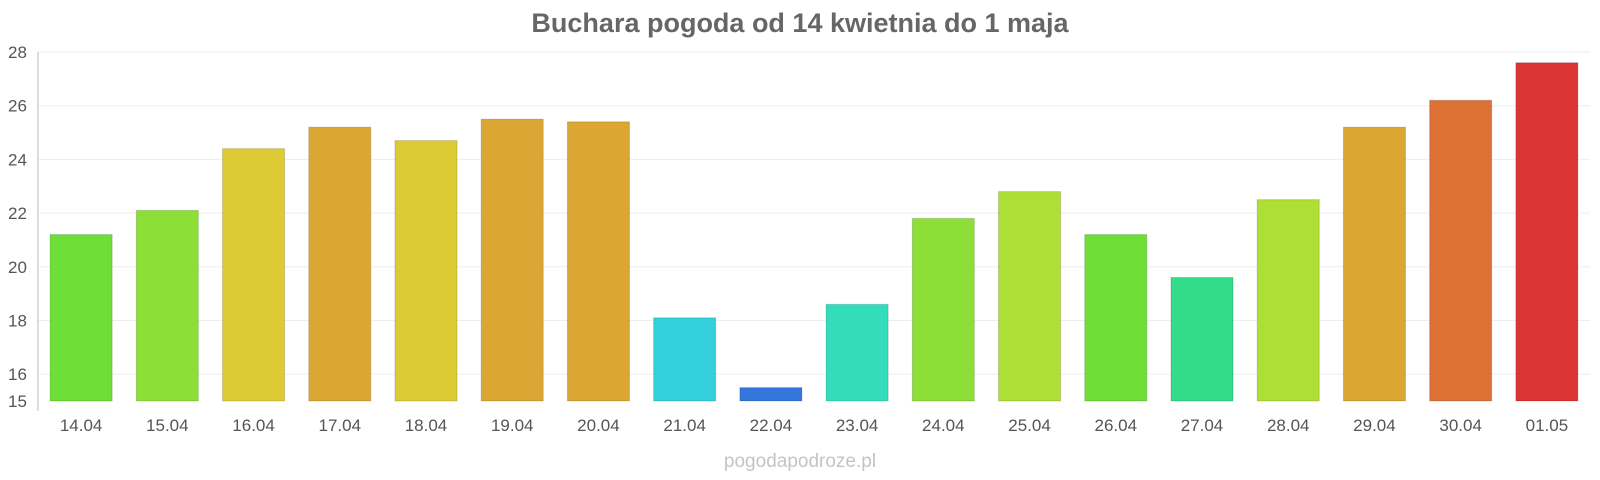 This screenshot has height=480, width=1600. I want to click on bar-27.04, so click(1202, 339).